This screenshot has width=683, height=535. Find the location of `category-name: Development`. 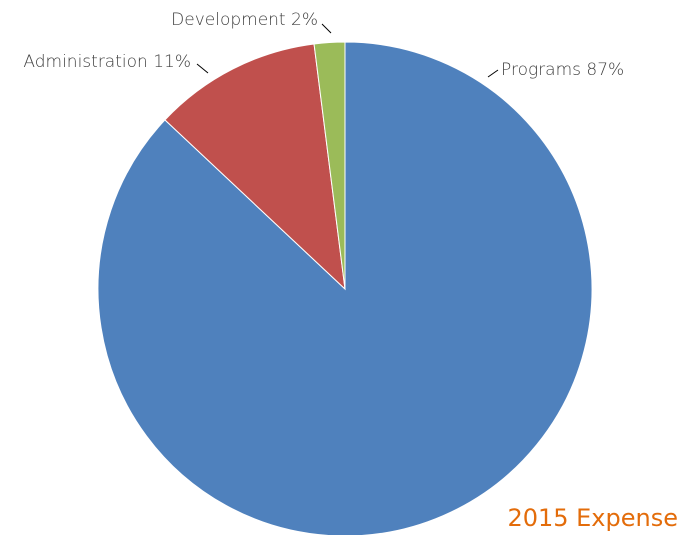

category-name: Development is located at coordinates (228, 20).